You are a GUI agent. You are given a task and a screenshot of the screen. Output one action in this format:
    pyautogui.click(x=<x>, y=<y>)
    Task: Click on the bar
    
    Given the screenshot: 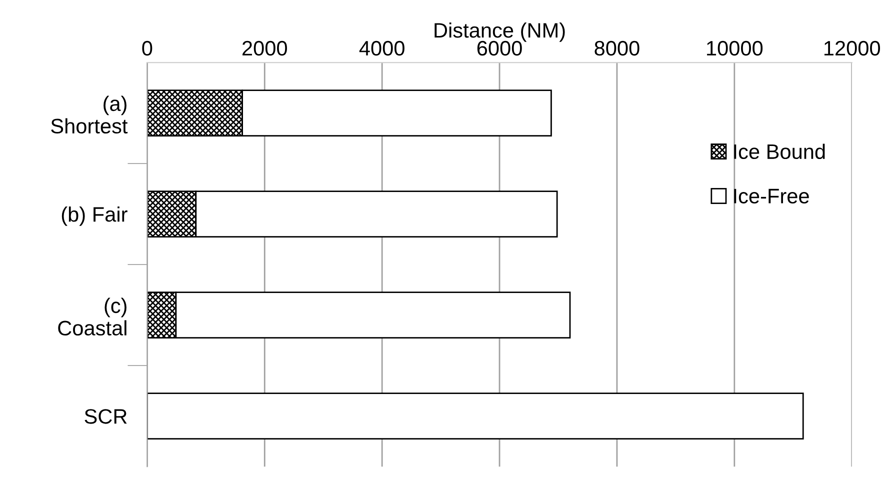 What is the action you would take?
    pyautogui.click(x=475, y=416)
    